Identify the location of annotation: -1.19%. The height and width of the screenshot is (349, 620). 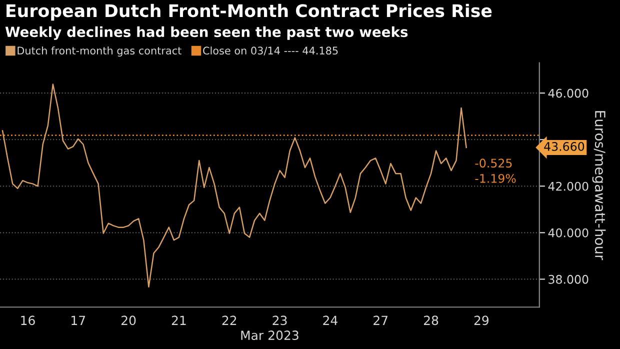
(495, 178).